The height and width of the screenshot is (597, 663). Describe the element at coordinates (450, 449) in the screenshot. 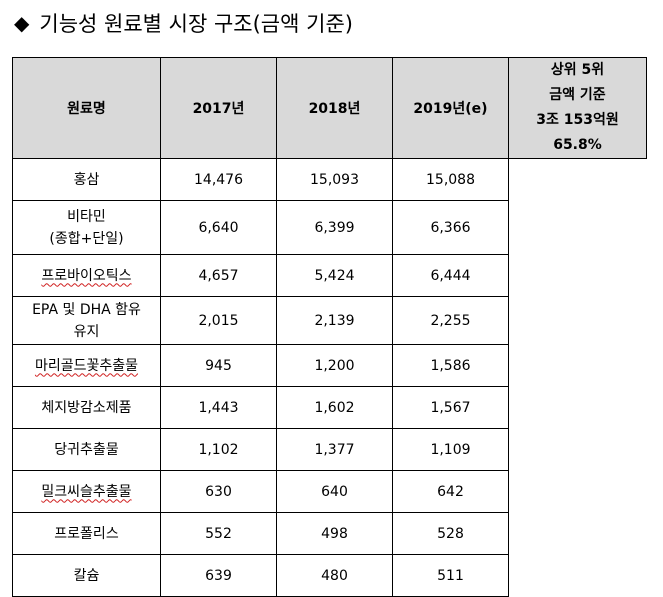

I see `value-2019e: 1,109` at that location.